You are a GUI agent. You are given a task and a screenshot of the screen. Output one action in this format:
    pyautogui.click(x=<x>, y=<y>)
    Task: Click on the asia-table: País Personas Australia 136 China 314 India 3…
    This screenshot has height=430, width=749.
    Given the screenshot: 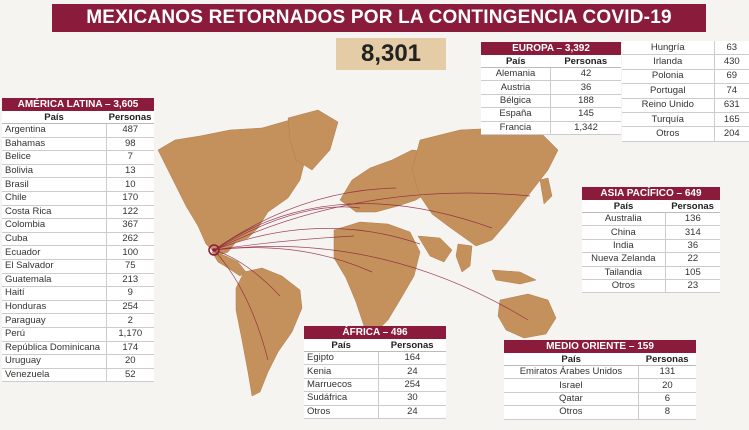 What is the action you would take?
    pyautogui.click(x=651, y=247)
    